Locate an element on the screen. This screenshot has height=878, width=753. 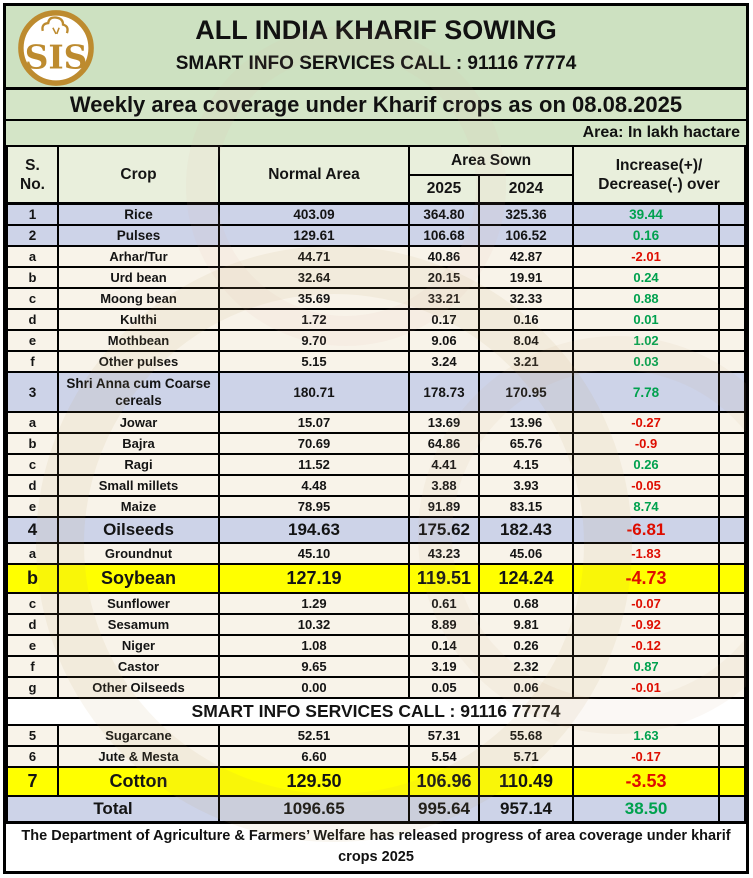
sno-cell: 3 is located at coordinates (32, 392).